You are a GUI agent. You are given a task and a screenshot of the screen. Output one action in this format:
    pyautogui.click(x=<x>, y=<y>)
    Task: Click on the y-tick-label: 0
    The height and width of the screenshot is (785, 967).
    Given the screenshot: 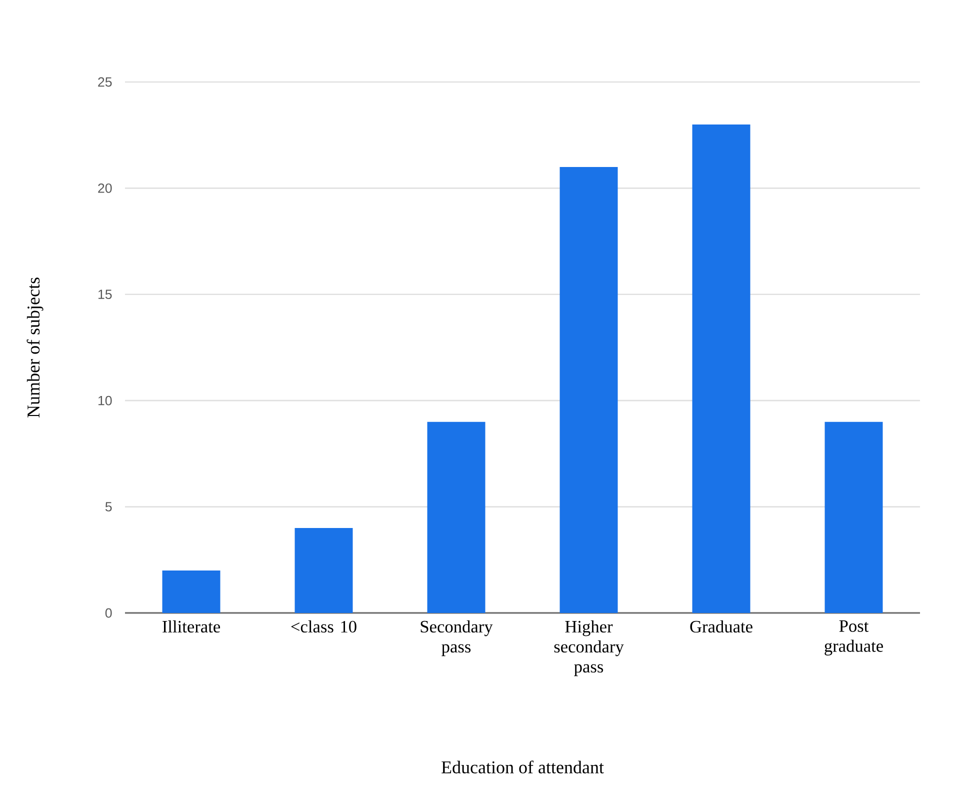 What is the action you would take?
    pyautogui.click(x=108, y=613)
    